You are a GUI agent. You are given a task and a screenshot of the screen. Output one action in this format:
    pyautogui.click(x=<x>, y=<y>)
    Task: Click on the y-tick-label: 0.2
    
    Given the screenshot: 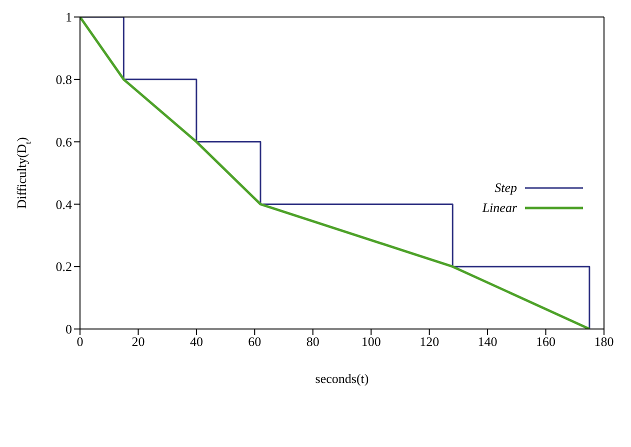 What is the action you would take?
    pyautogui.click(x=64, y=266)
    